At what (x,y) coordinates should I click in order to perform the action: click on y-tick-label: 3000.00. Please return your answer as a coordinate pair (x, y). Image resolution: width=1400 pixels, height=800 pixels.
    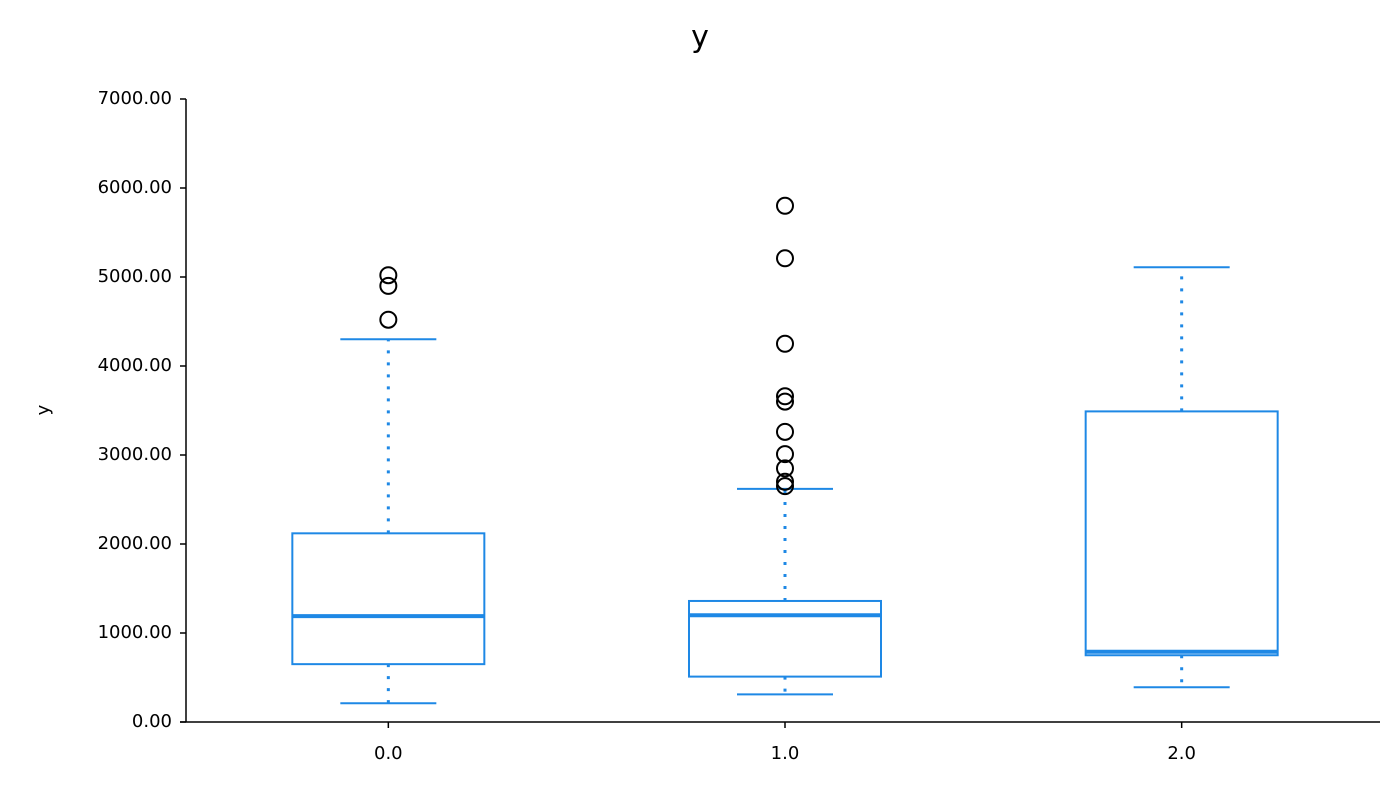
    Looking at the image, I should click on (135, 454).